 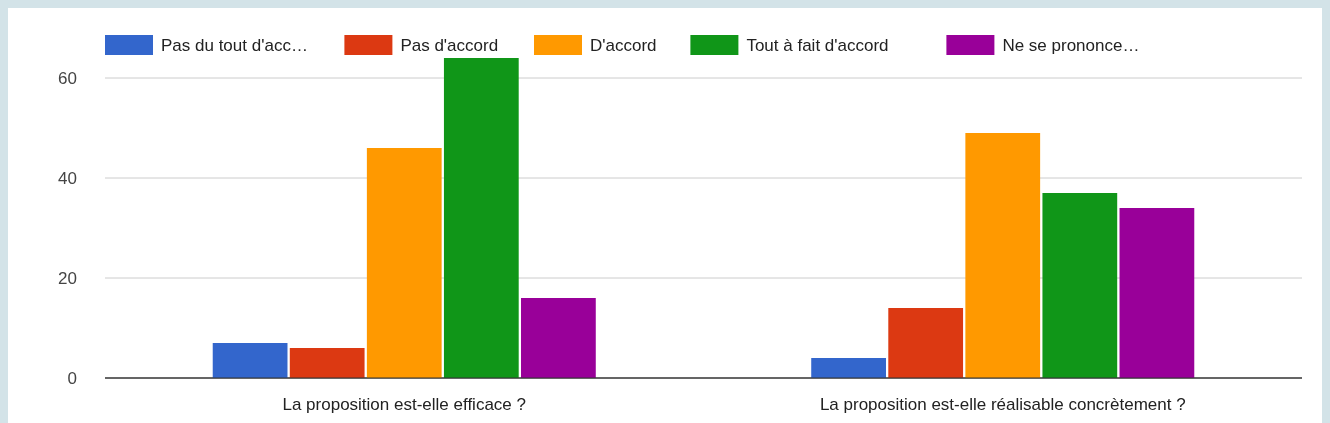 I want to click on y-tick-label: 0, so click(x=72, y=378).